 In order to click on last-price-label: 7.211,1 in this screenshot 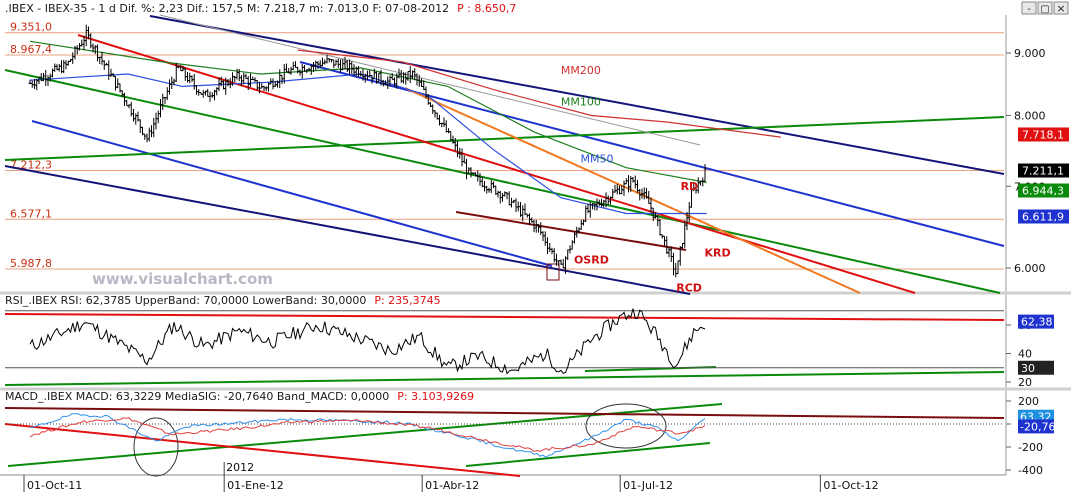, I will do `click(1043, 171)`.